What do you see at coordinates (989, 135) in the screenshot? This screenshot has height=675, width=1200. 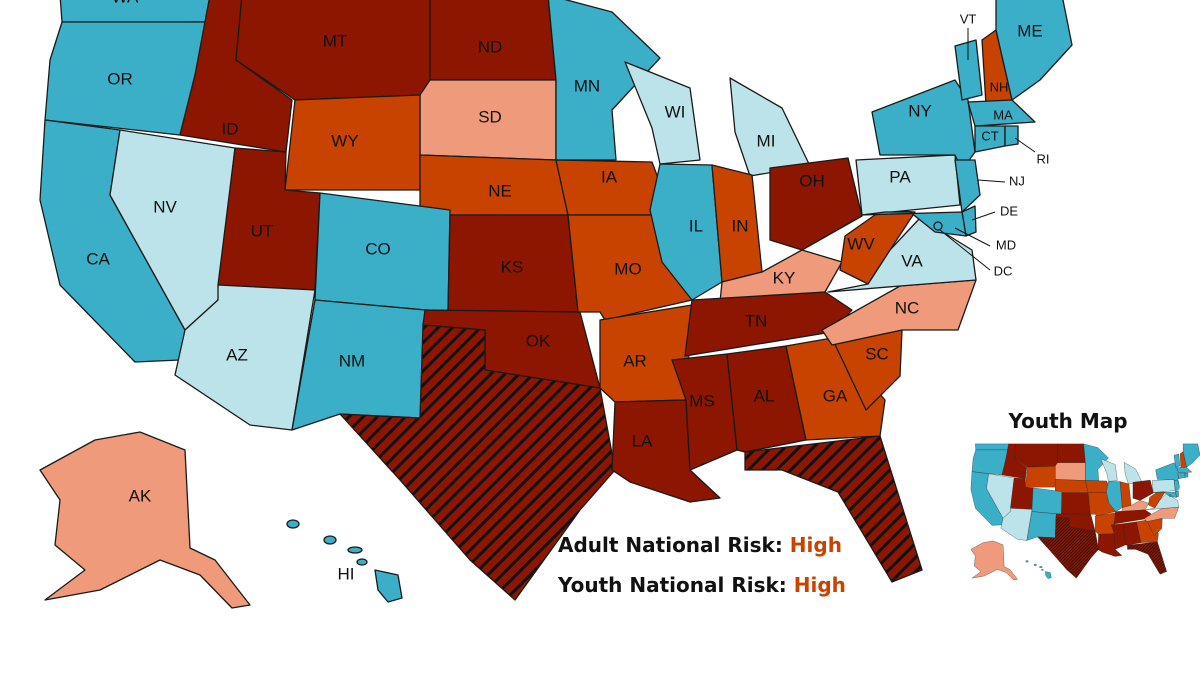 I see `state-label: CT` at bounding box center [989, 135].